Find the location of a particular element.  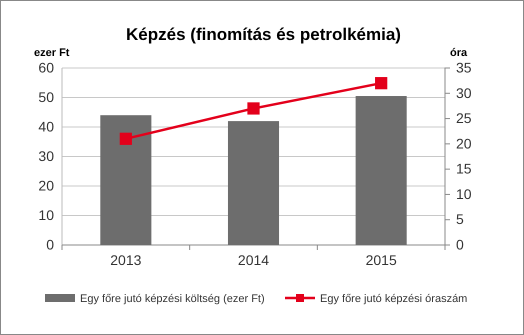

y2-tick-label: 20 is located at coordinates (464, 143).